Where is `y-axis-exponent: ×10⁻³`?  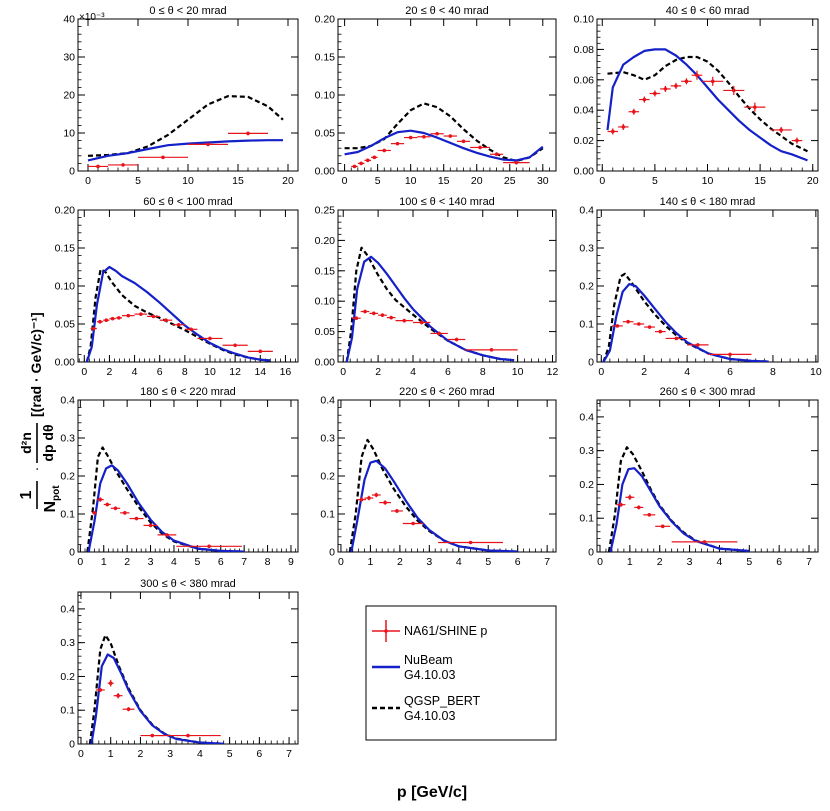 y-axis-exponent: ×10⁻³ is located at coordinates (92, 17).